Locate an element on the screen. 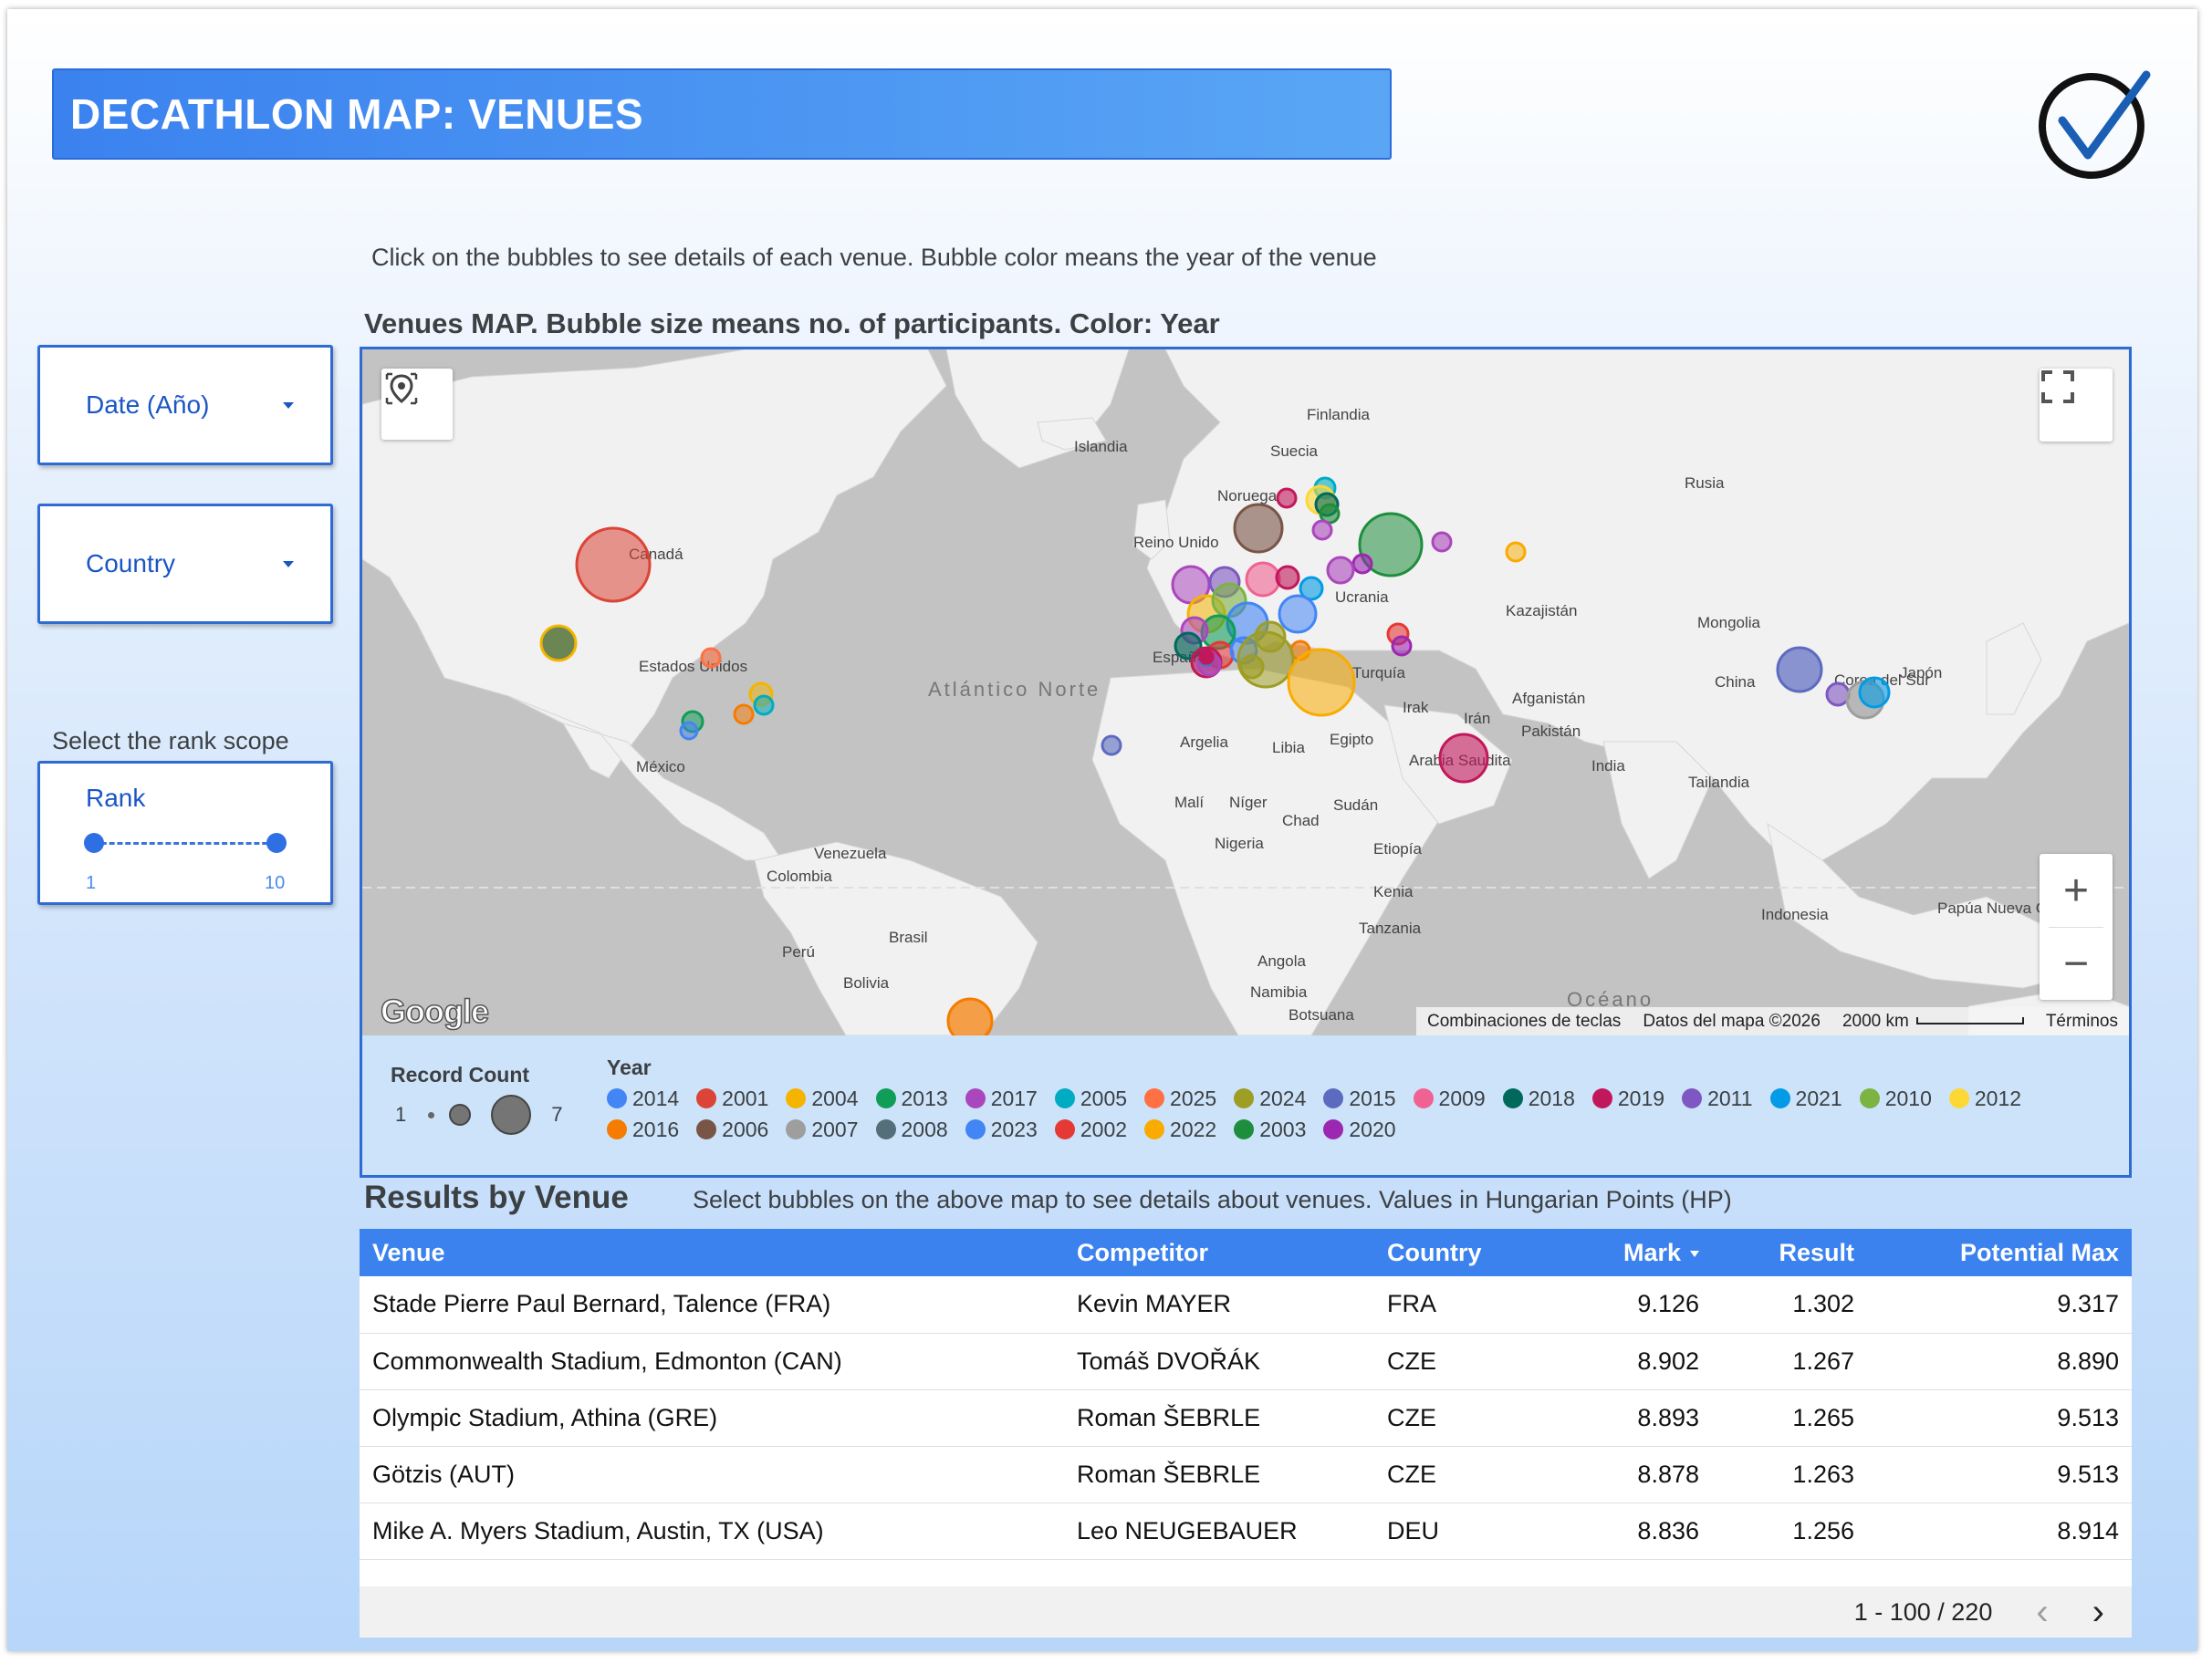 The width and height of the screenshot is (2212, 1664). year-legend-item: 2003 is located at coordinates (1270, 1129).